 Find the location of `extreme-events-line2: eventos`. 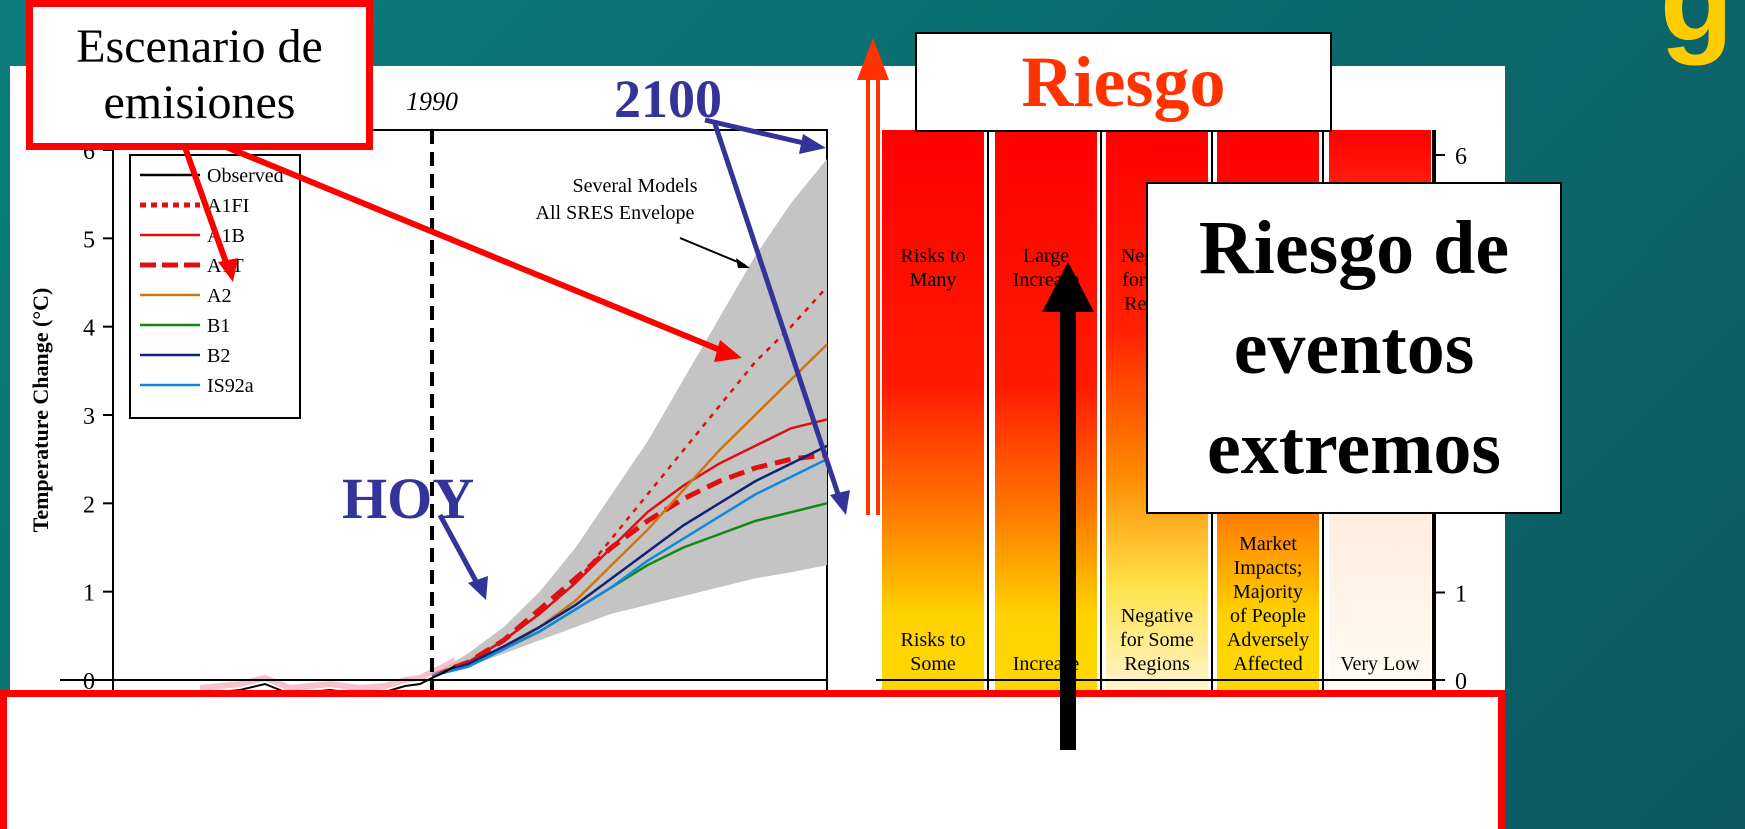

extreme-events-line2: eventos is located at coordinates (1354, 348).